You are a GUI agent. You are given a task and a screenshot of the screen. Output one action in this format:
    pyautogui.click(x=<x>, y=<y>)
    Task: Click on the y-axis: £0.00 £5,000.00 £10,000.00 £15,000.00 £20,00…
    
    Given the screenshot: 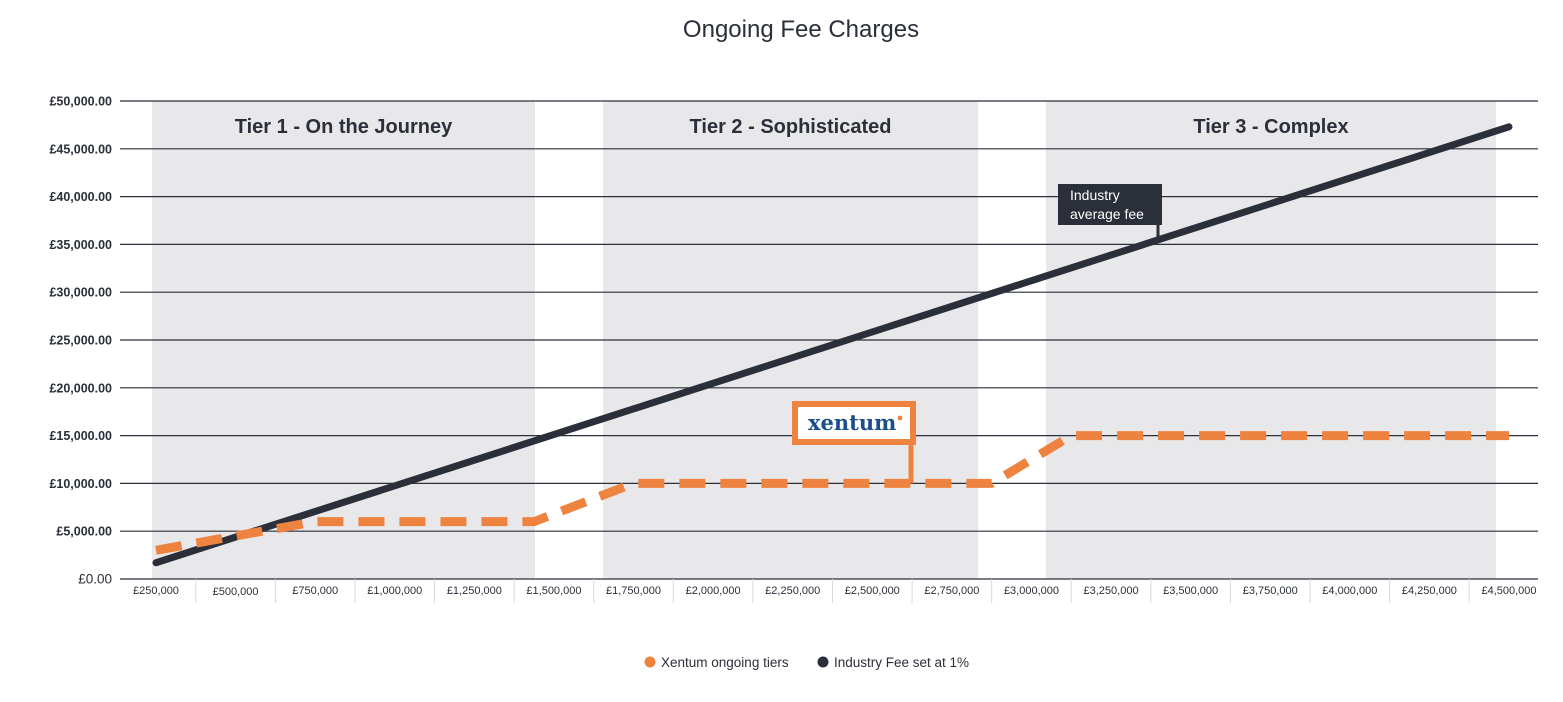 What is the action you would take?
    pyautogui.click(x=80, y=341)
    